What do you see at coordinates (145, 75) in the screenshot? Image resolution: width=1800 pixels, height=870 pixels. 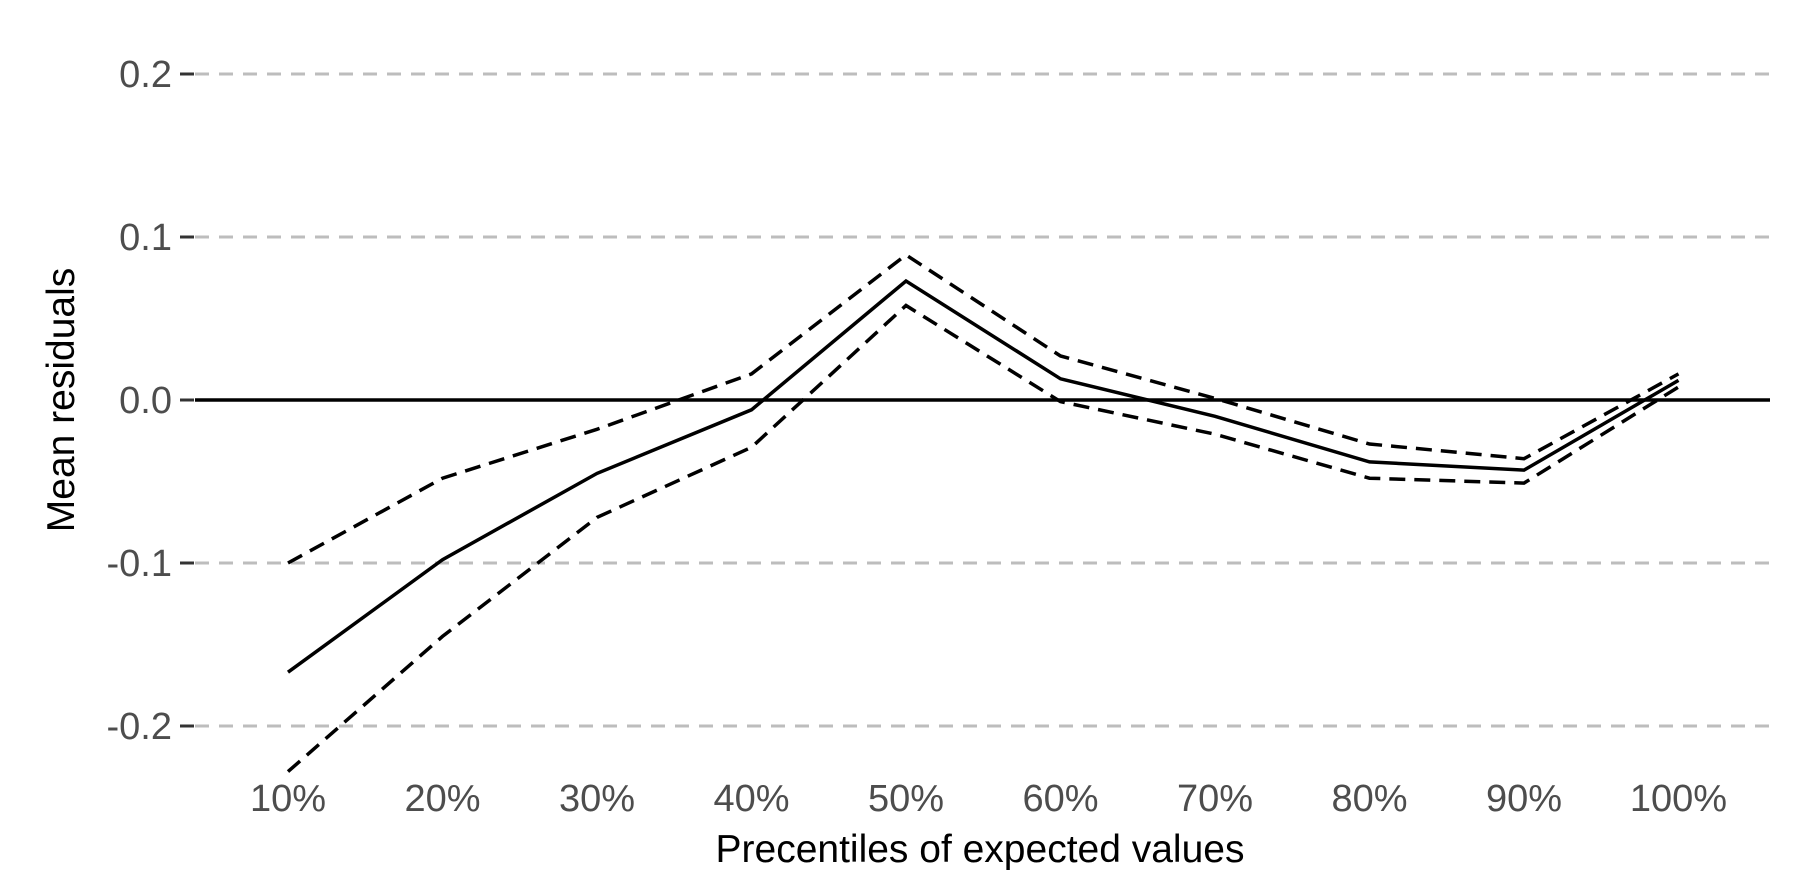 I see `y-tick-label: 0.2` at bounding box center [145, 75].